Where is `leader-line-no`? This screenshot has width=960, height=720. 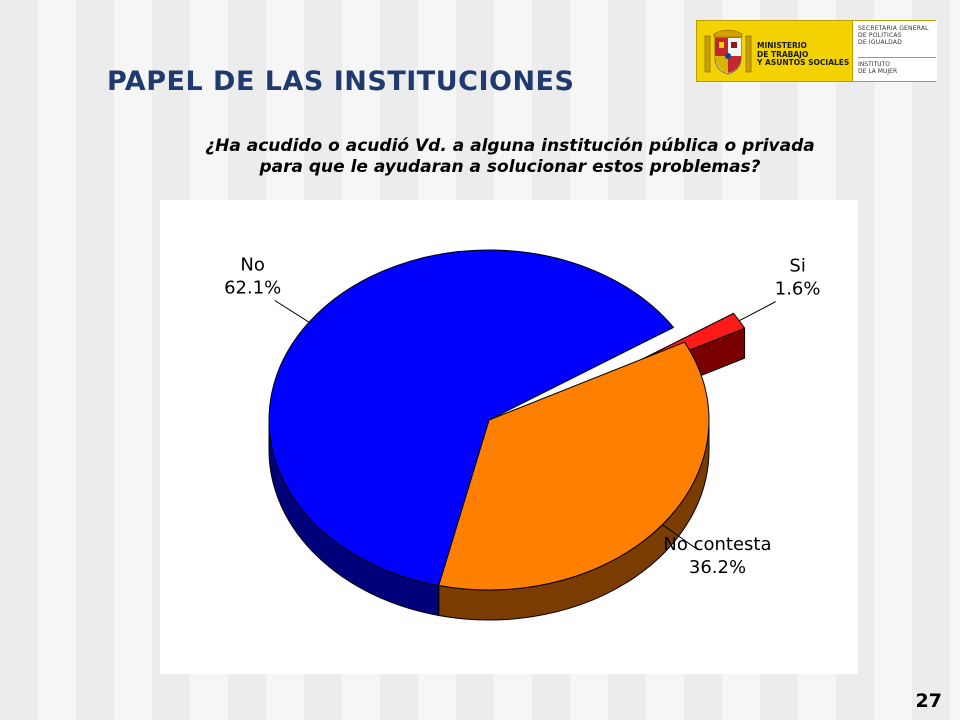
leader-line-no is located at coordinates (292, 311).